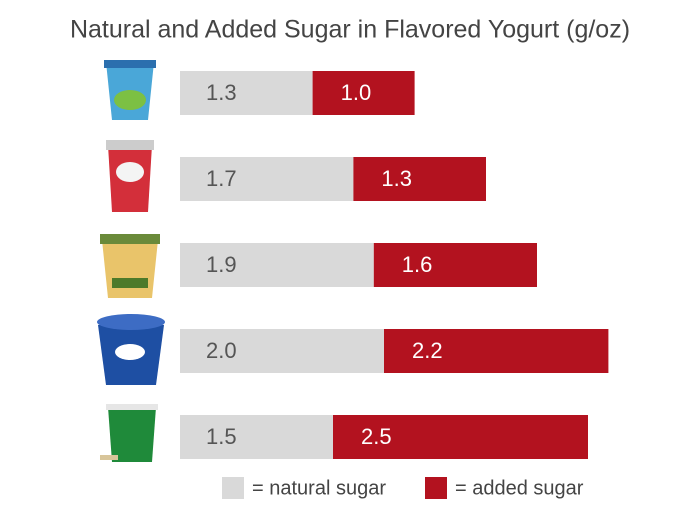  I want to click on value-label: 1.0, so click(356, 92).